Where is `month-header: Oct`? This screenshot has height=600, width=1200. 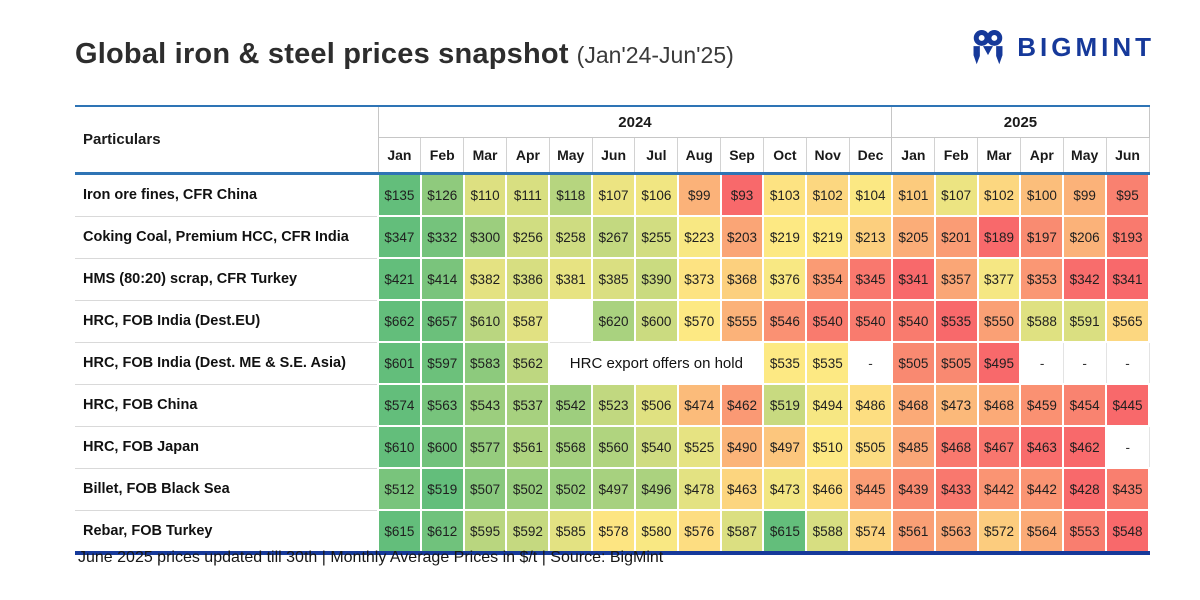
month-header: Oct is located at coordinates (785, 155).